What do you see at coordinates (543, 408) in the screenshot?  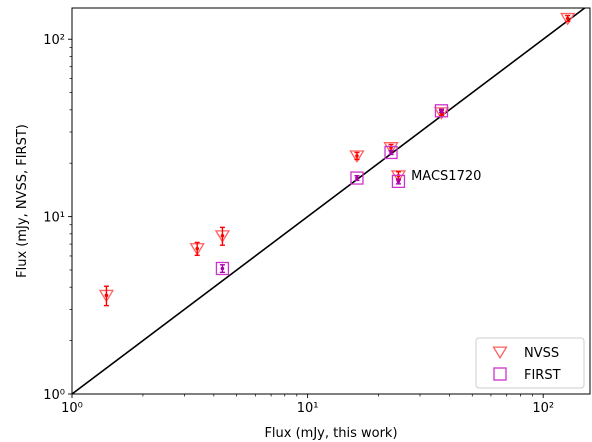 I see `x-tick-label: 10²` at bounding box center [543, 408].